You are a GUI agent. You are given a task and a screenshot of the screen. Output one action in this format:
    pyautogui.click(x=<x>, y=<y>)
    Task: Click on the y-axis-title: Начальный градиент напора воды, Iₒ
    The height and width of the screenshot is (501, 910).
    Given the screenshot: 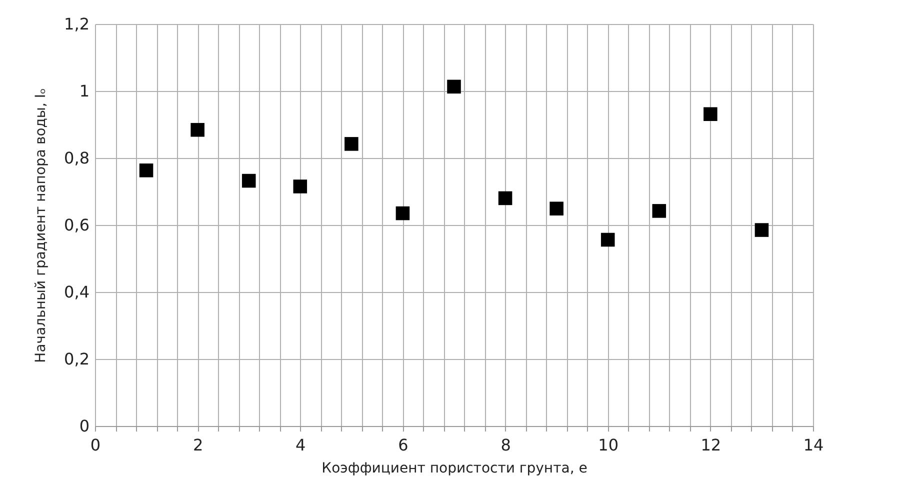 What is the action you would take?
    pyautogui.click(x=41, y=225)
    